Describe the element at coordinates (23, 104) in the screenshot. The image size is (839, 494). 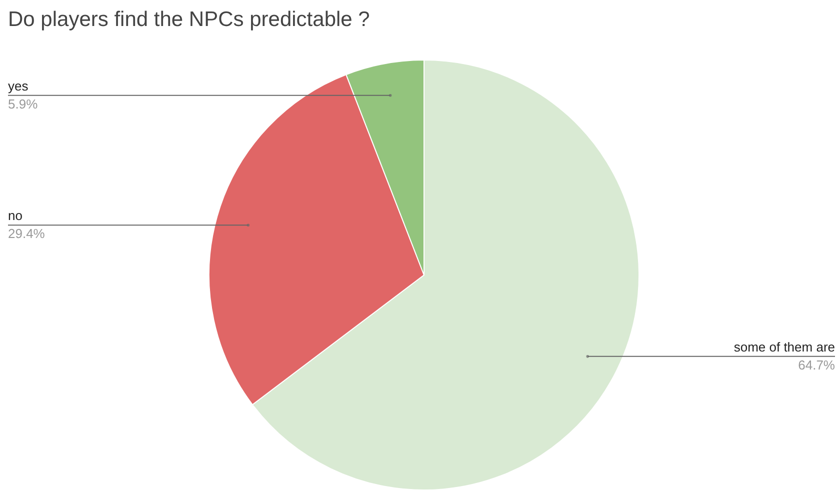
I see `data-label: 5.9%` at that location.